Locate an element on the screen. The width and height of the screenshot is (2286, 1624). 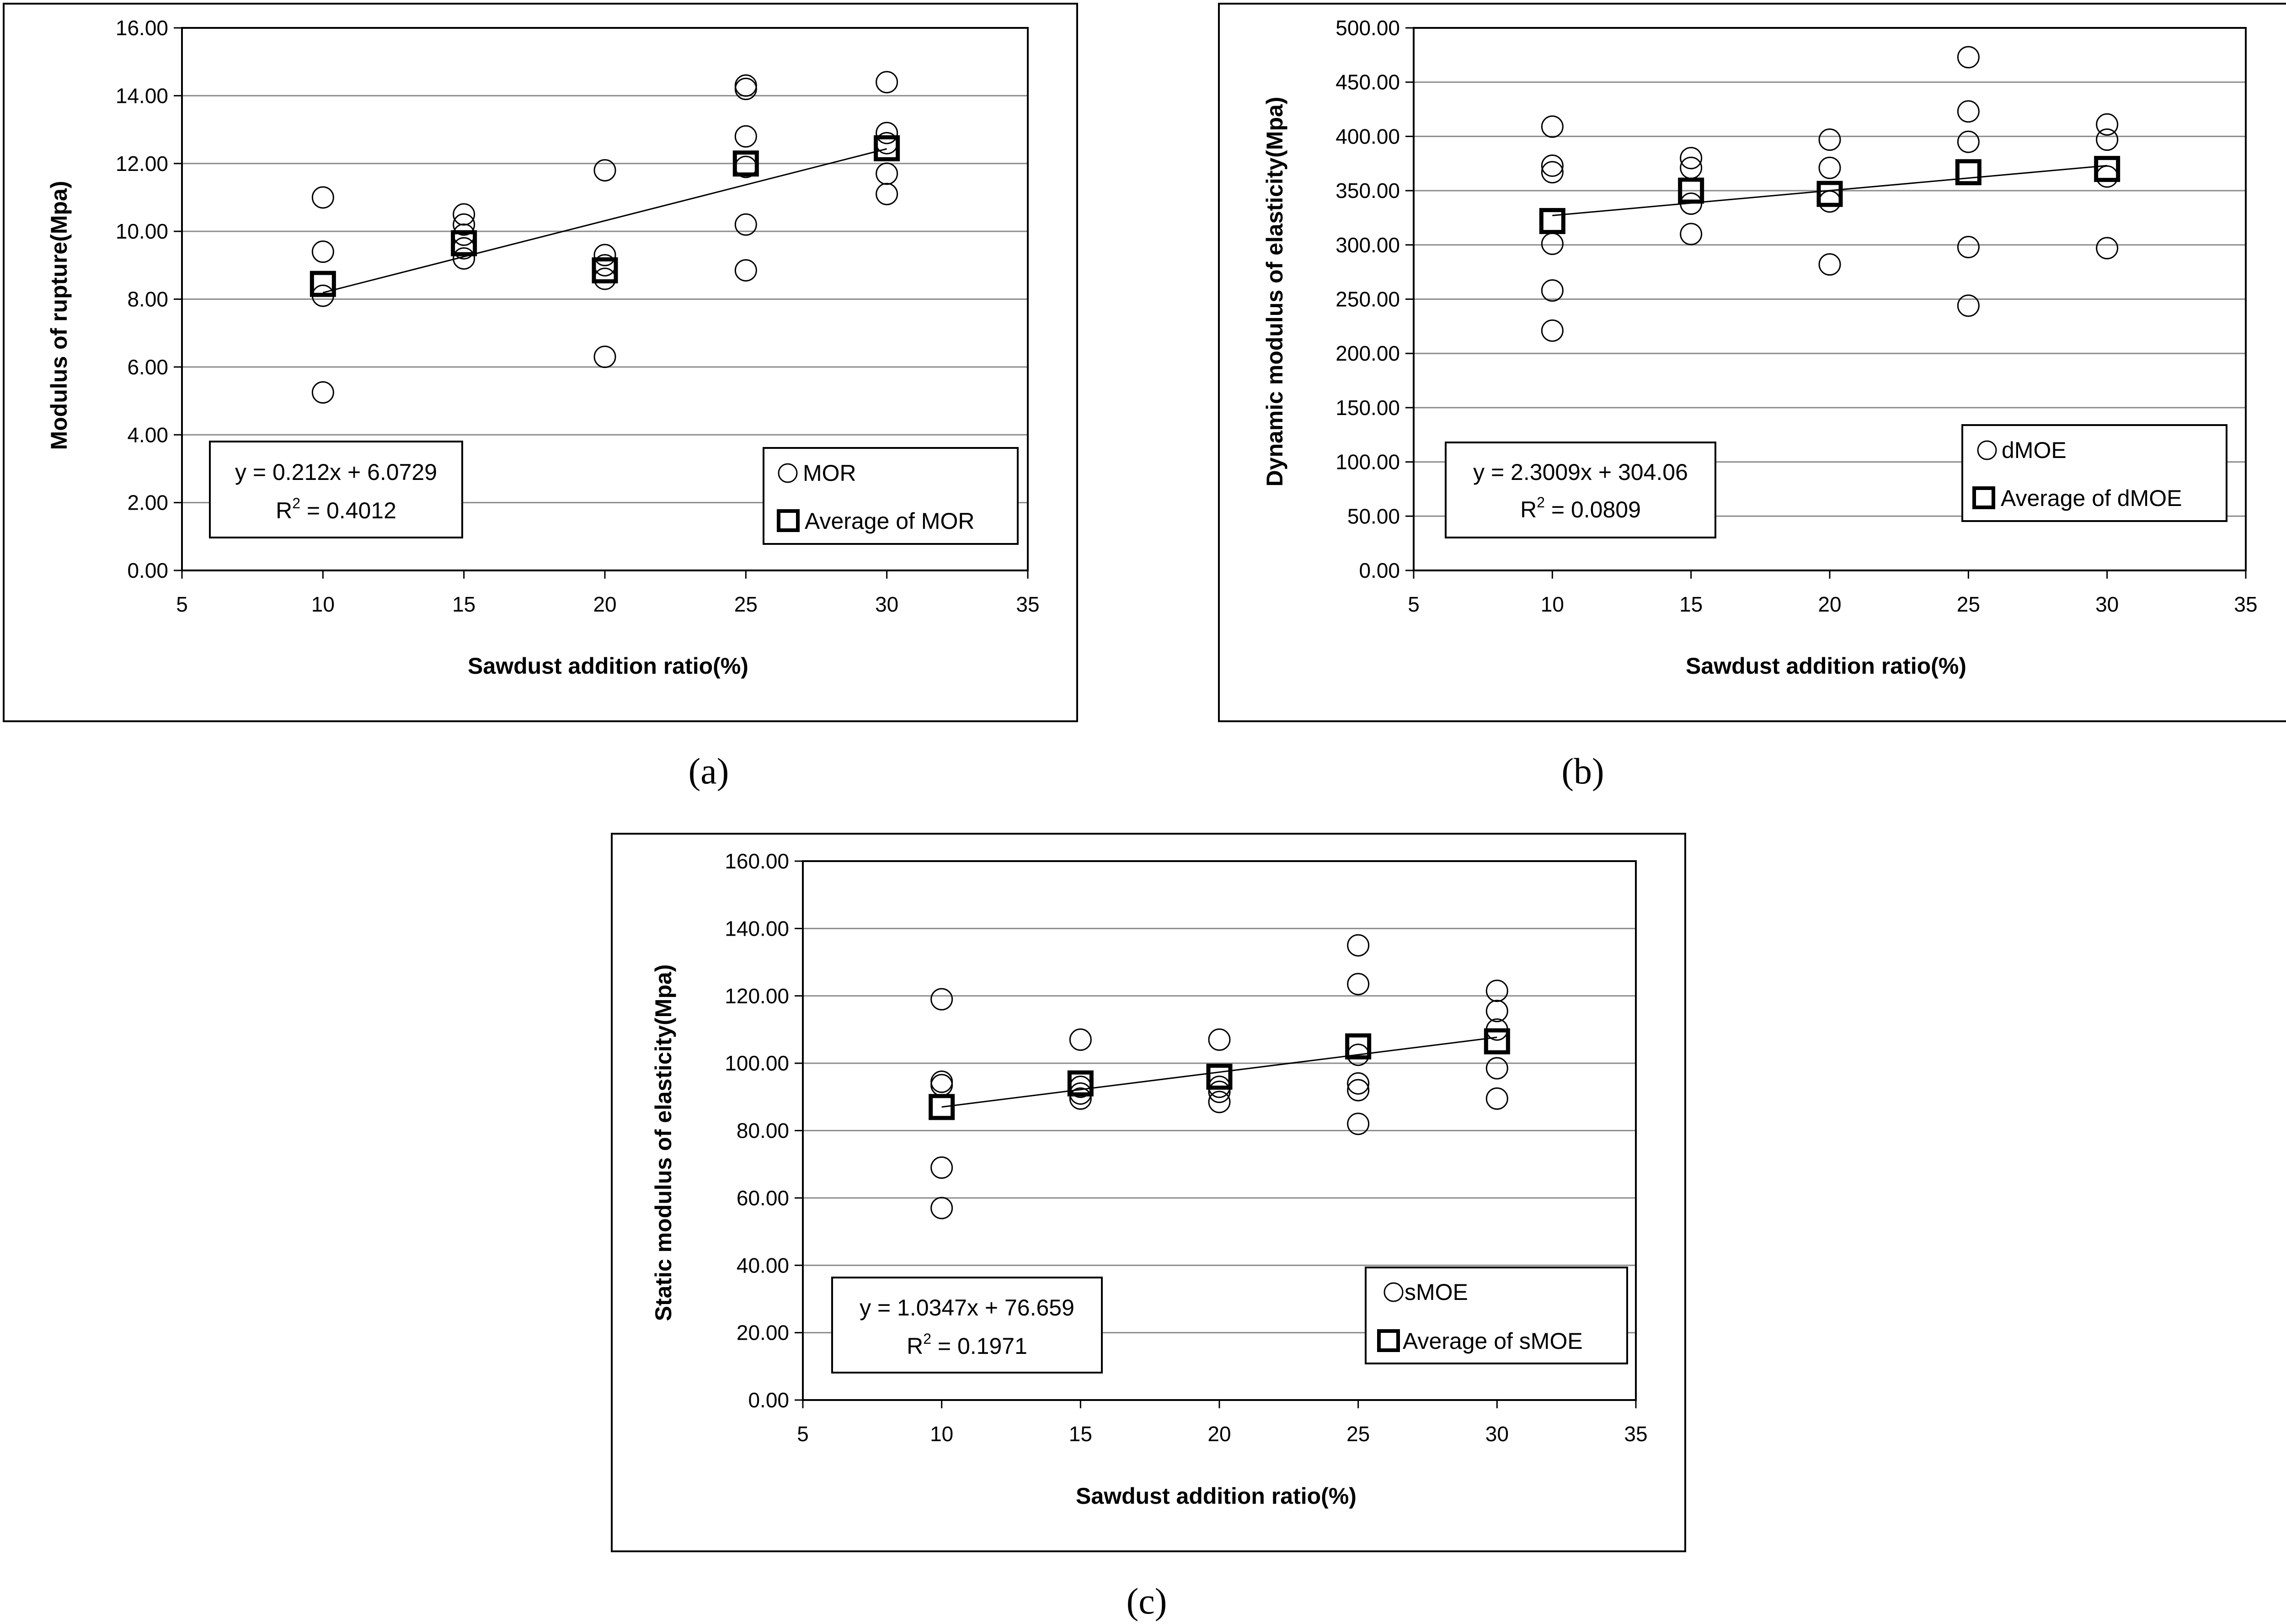
chart-b-equation-frame is located at coordinates (1580, 490).